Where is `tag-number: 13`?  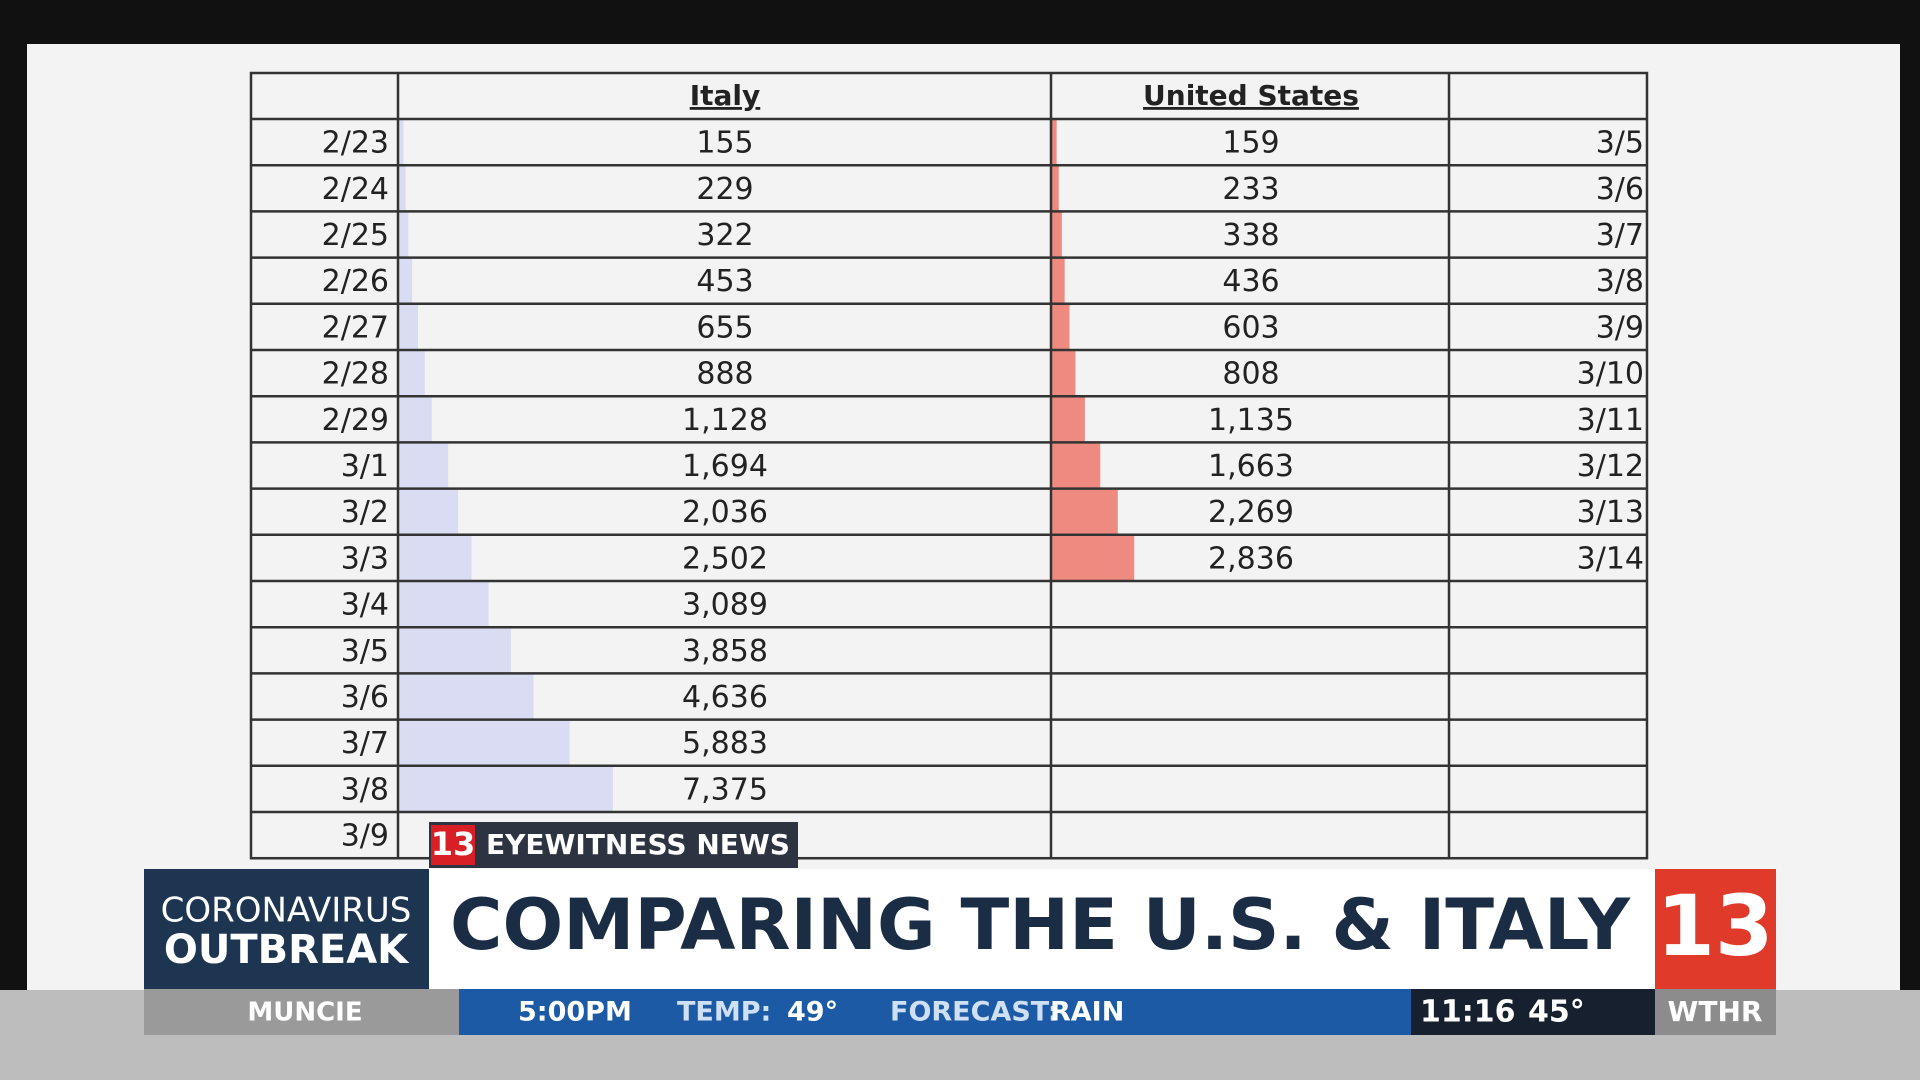
tag-number: 13 is located at coordinates (453, 844).